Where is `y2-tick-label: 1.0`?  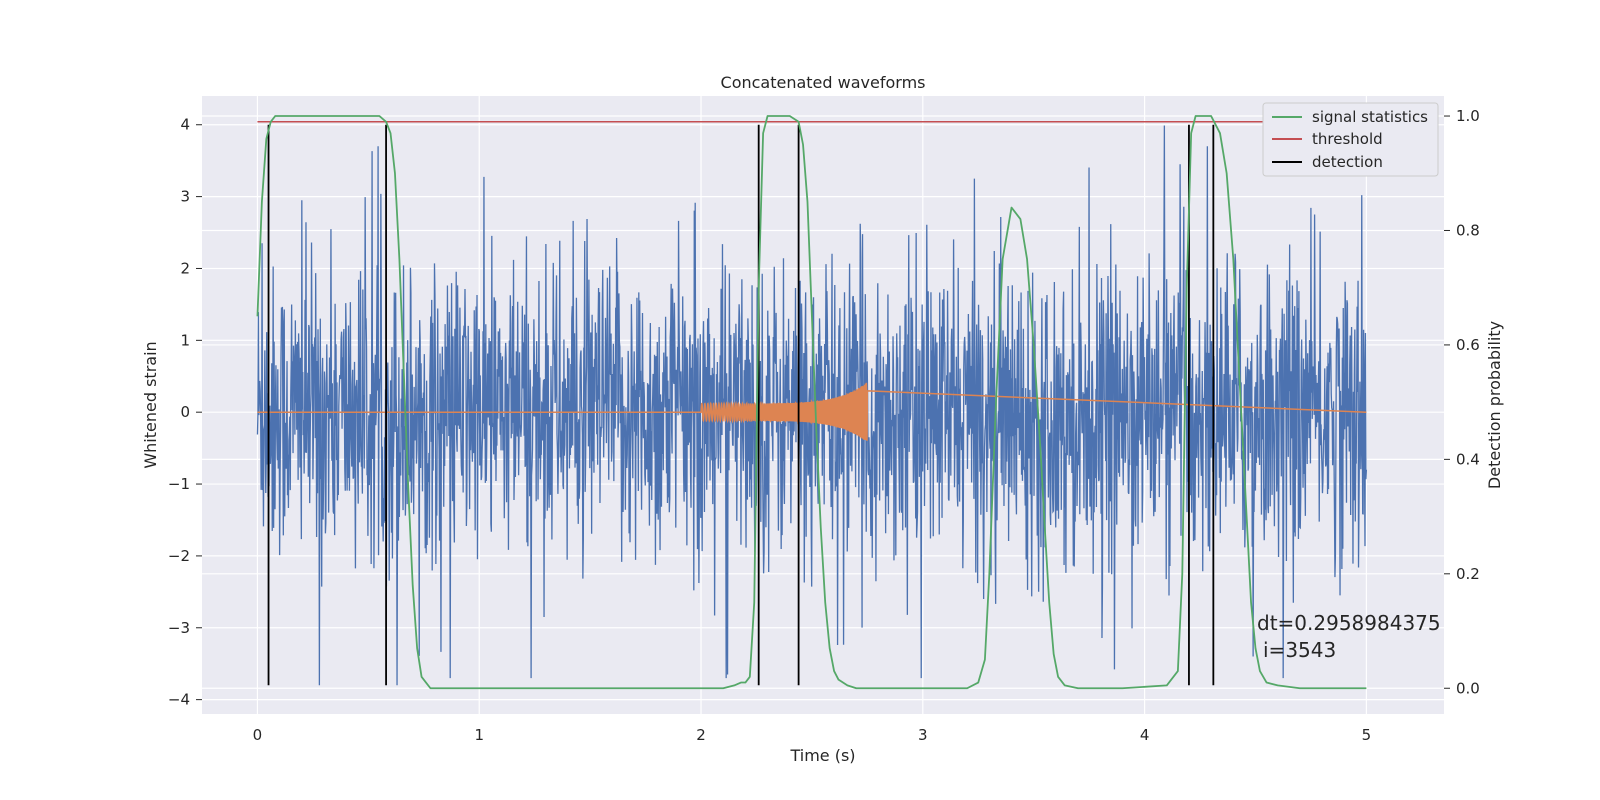
y2-tick-label: 1.0 is located at coordinates (1468, 116).